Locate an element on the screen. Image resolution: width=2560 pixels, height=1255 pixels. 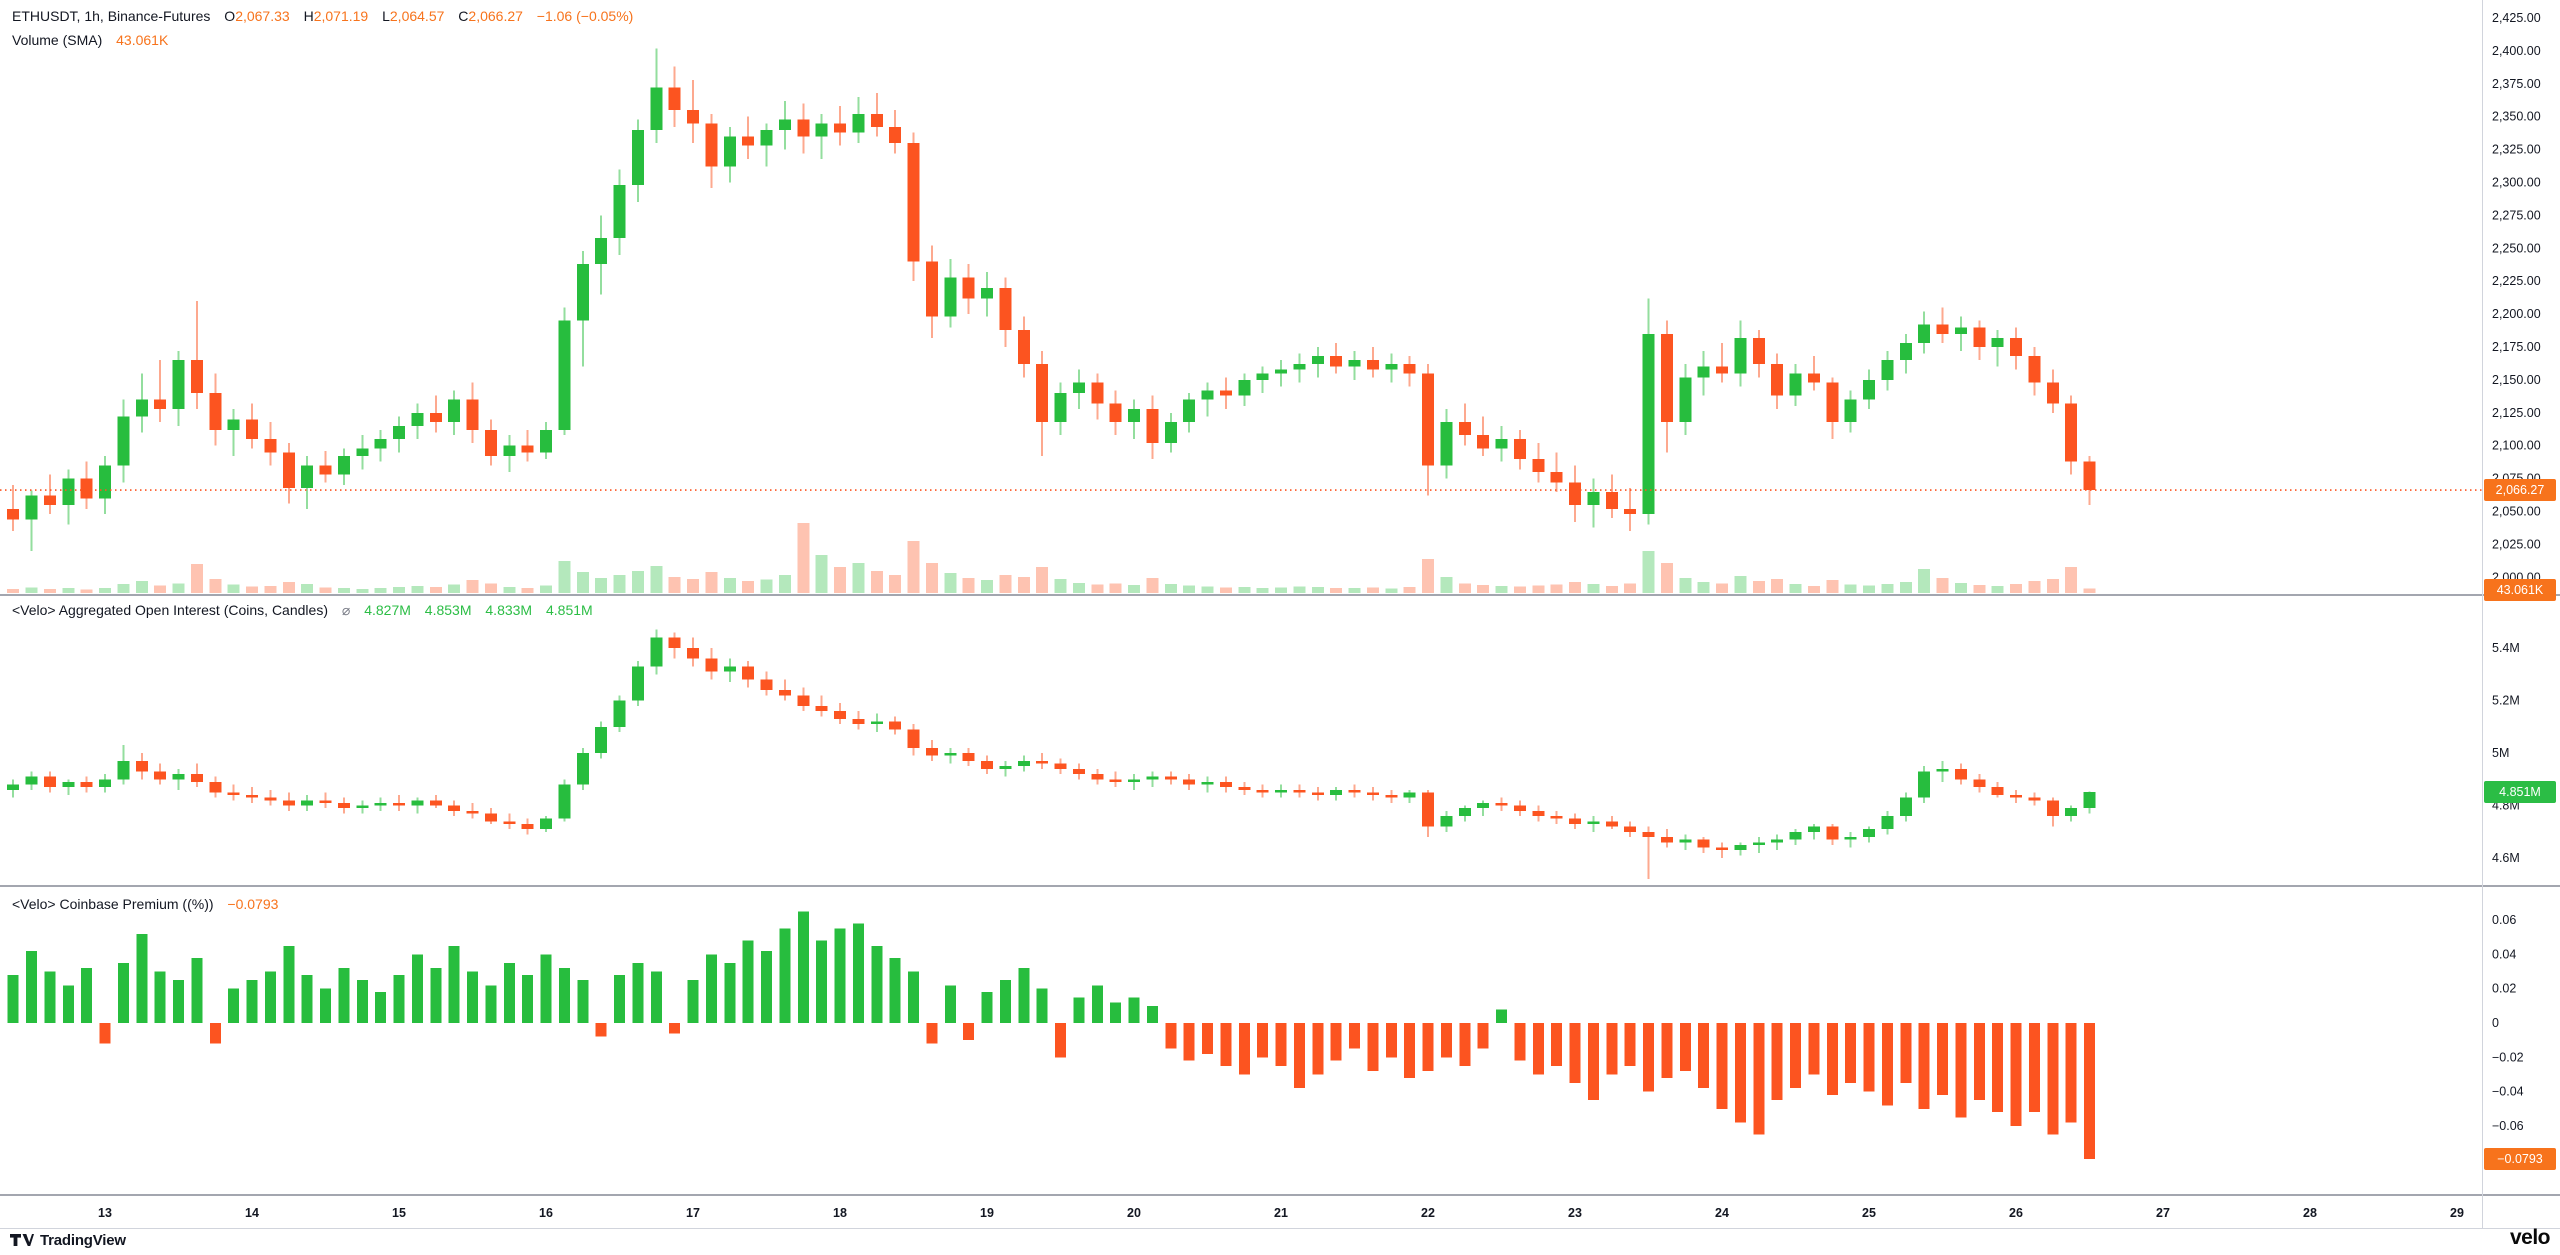
svg-text: 0.02 is located at coordinates (2504, 989).